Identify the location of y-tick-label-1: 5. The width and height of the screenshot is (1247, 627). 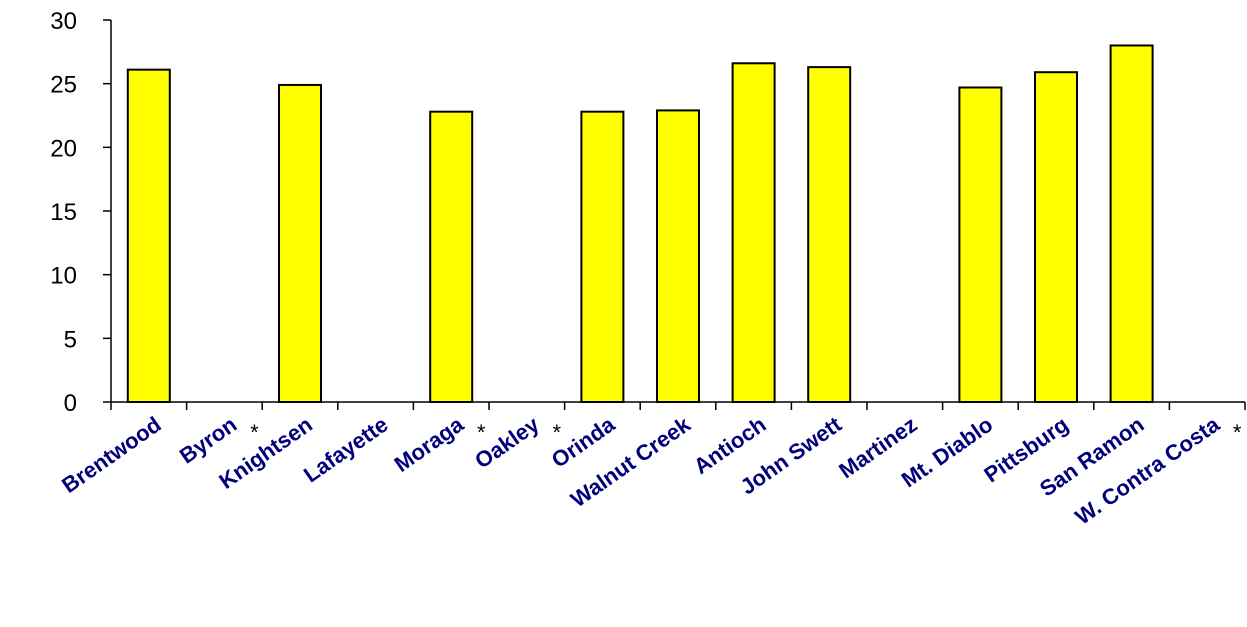
(70, 339).